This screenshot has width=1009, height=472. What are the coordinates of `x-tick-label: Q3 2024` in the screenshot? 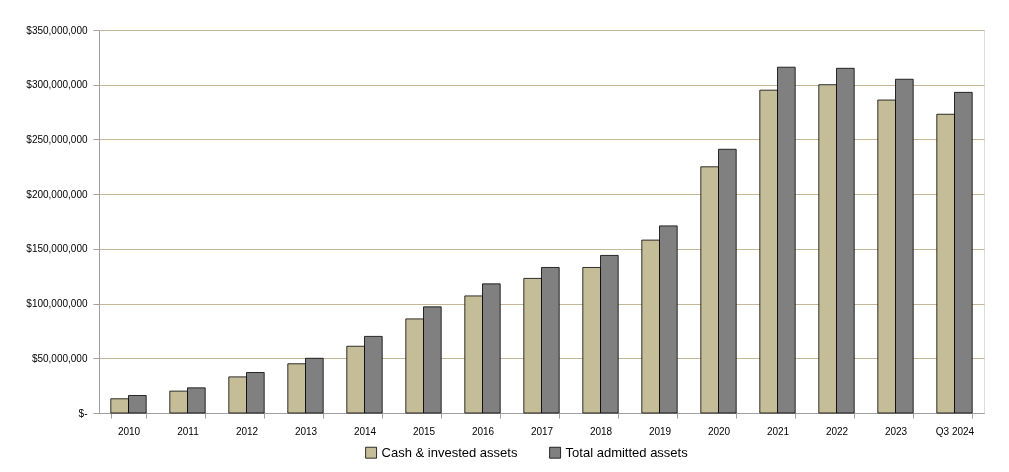 It's located at (955, 431).